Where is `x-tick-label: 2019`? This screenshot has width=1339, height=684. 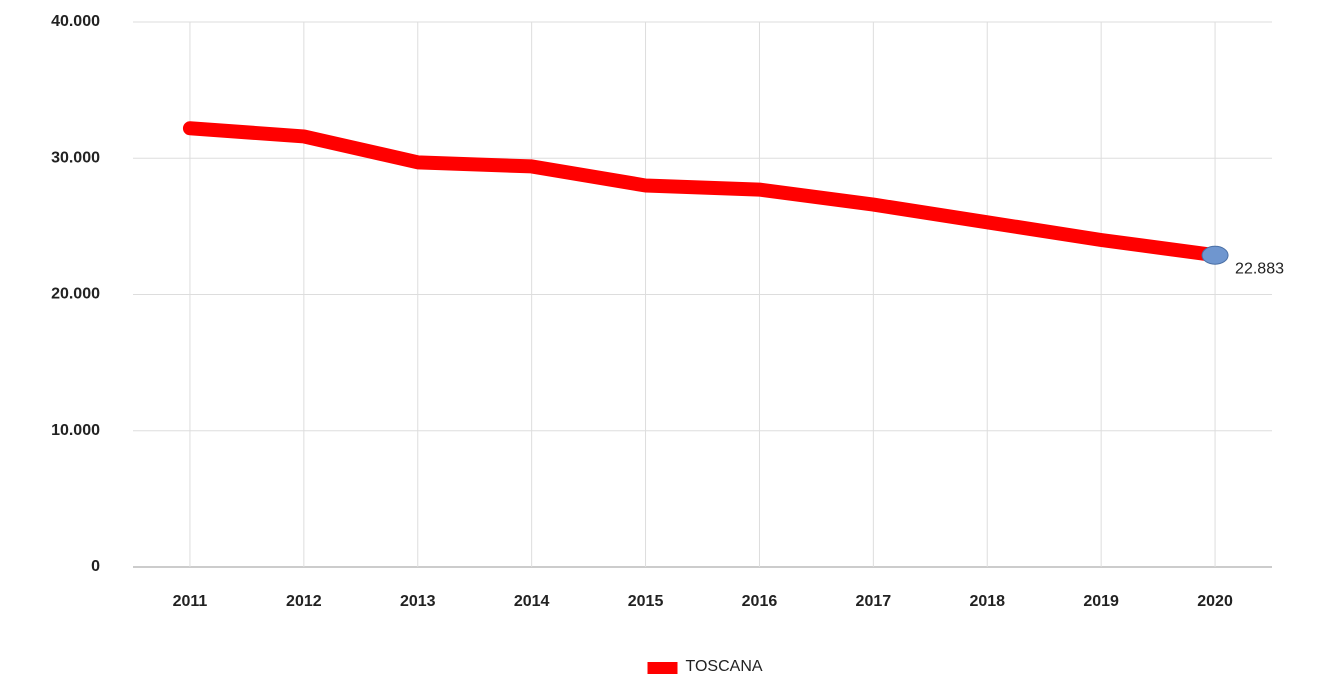 x-tick-label: 2019 is located at coordinates (1101, 601).